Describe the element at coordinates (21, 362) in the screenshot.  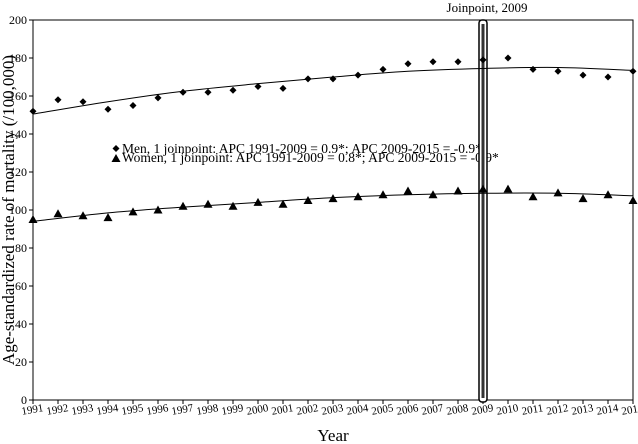
I see `y-tick-label: 20` at that location.